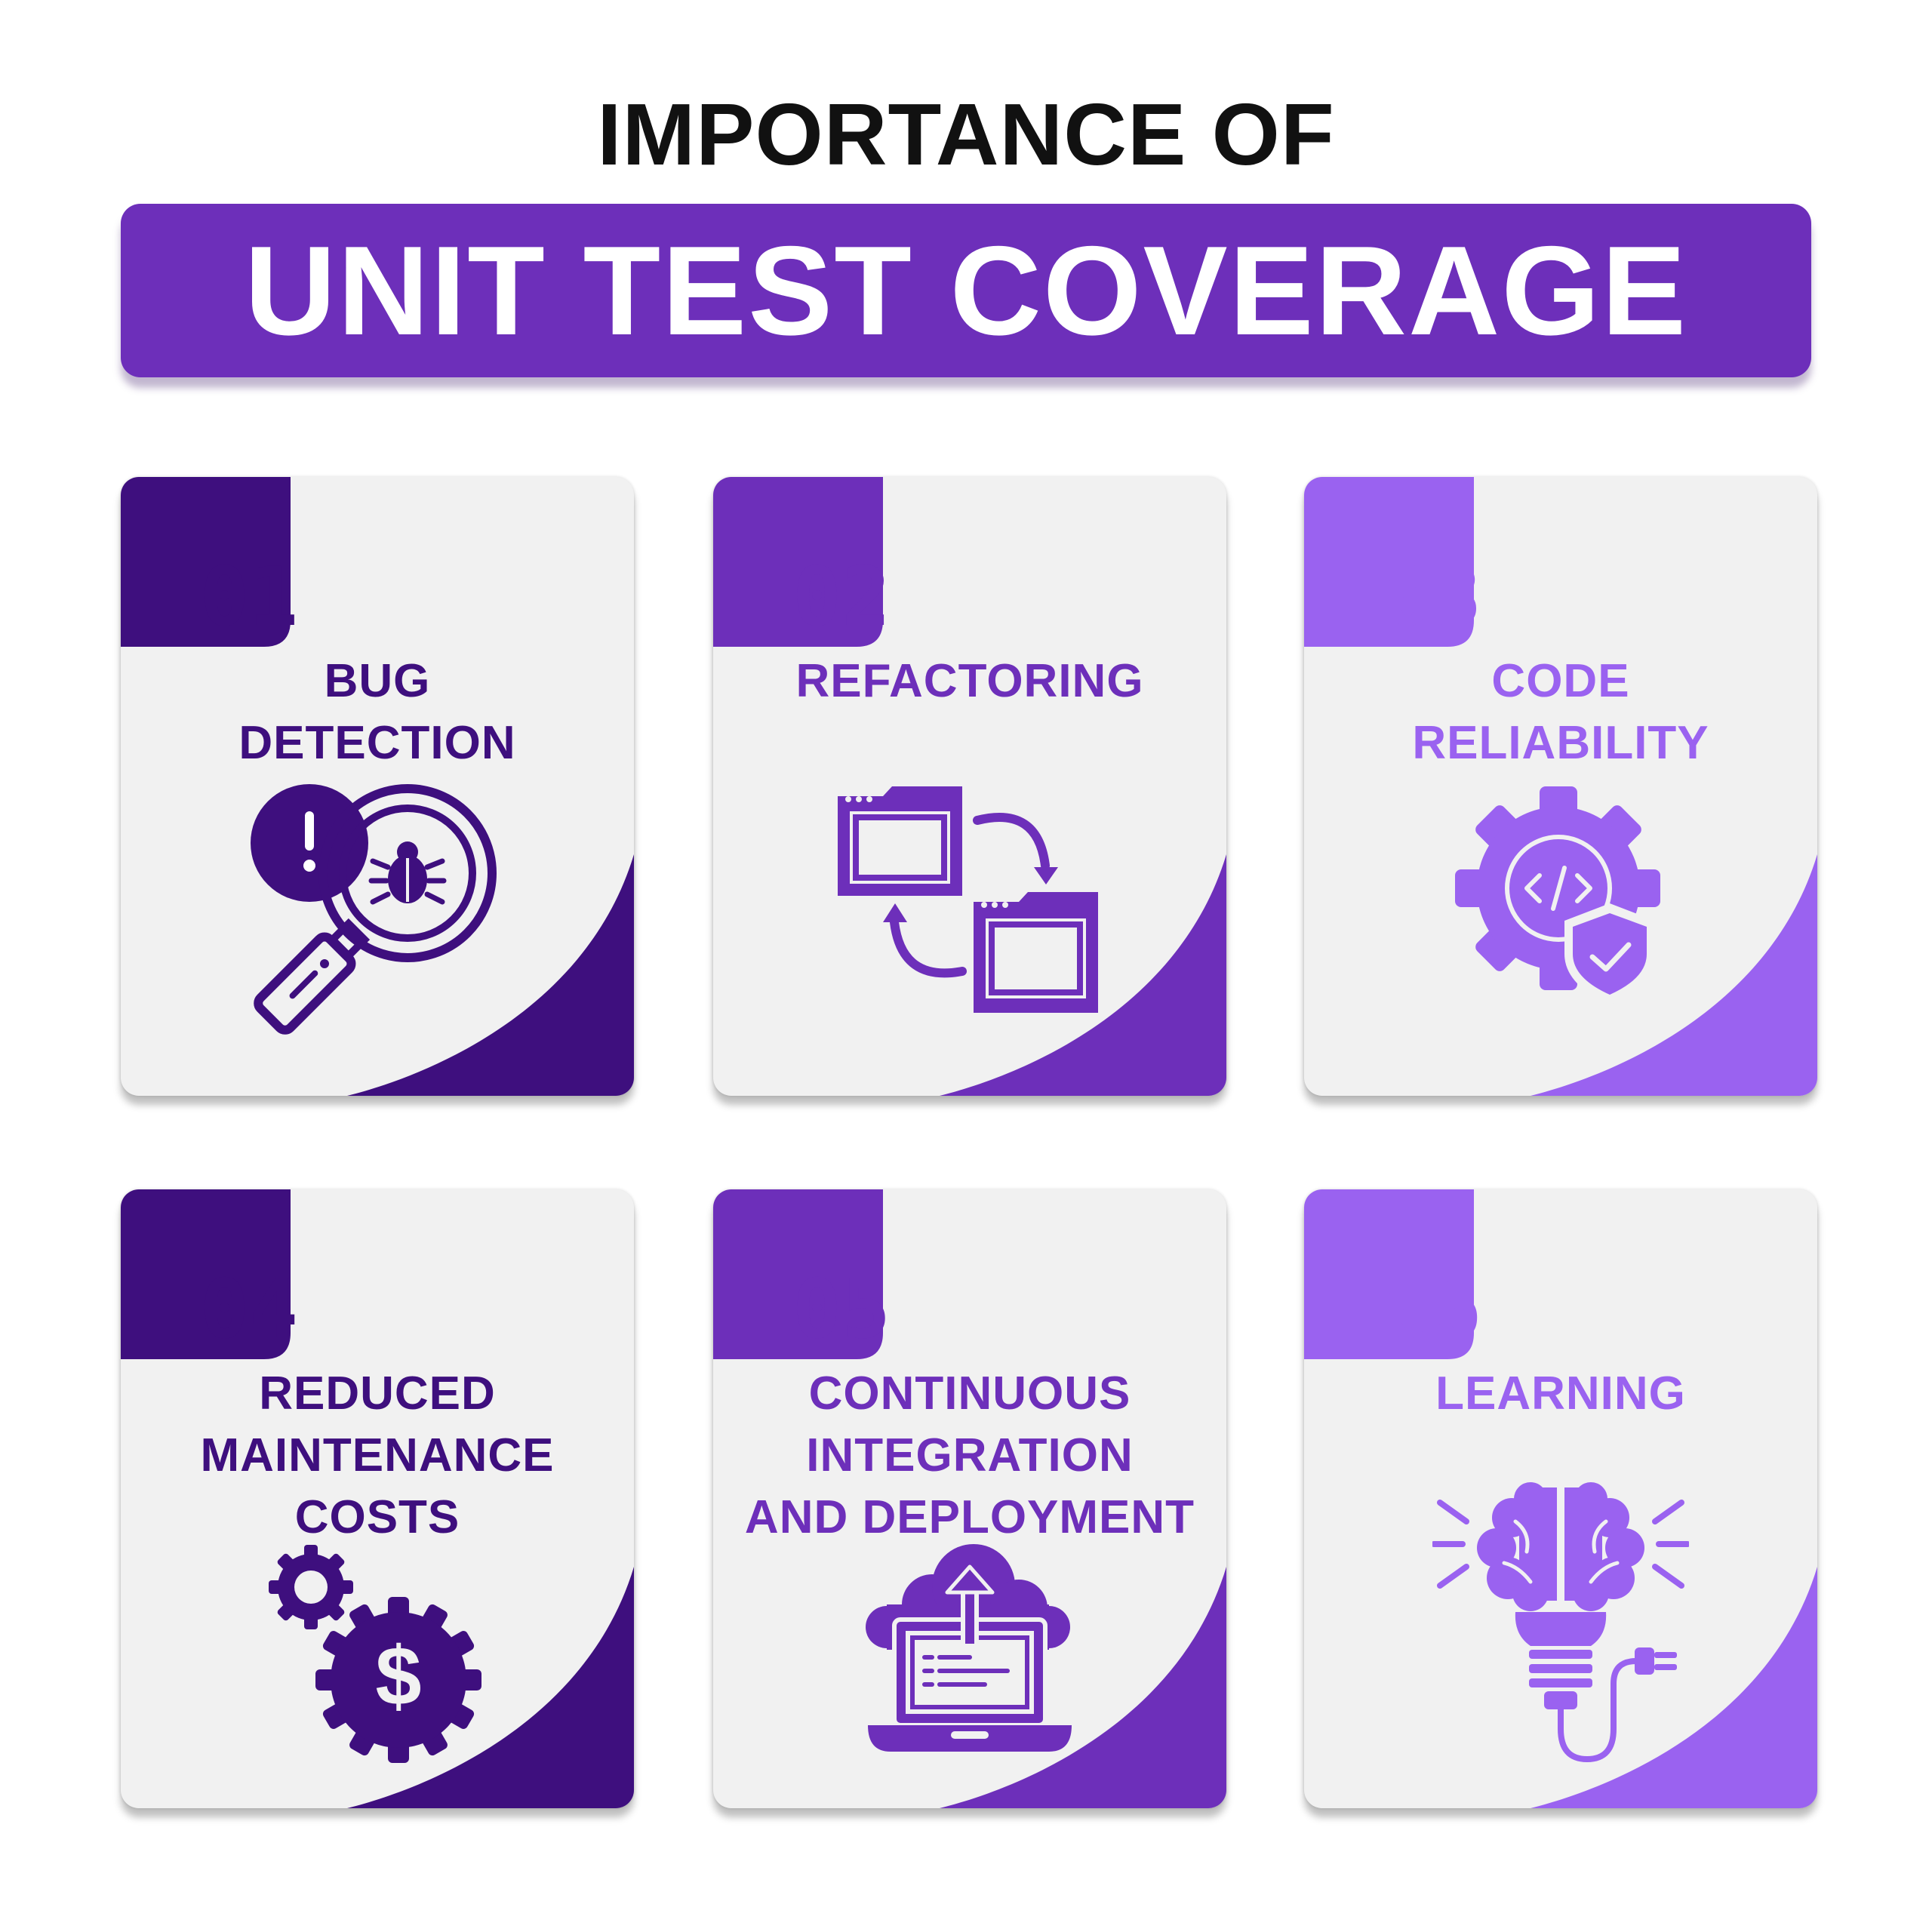  What do you see at coordinates (969, 1517) in the screenshot?
I see `card-title-line: AND DEPLOYMENT` at bounding box center [969, 1517].